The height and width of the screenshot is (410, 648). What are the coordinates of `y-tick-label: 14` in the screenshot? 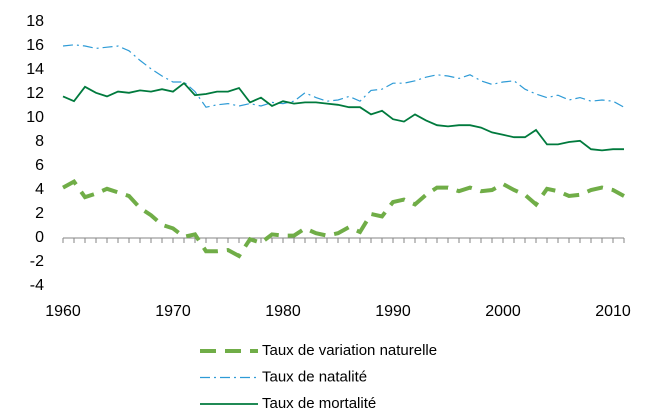 It's located at (35, 69).